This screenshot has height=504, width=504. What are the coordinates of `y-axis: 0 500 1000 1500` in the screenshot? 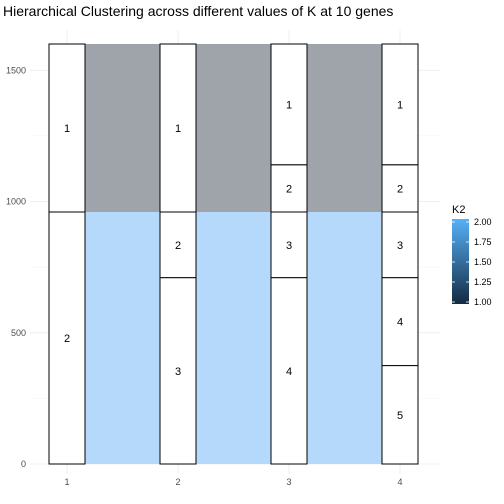 It's located at (16, 267).